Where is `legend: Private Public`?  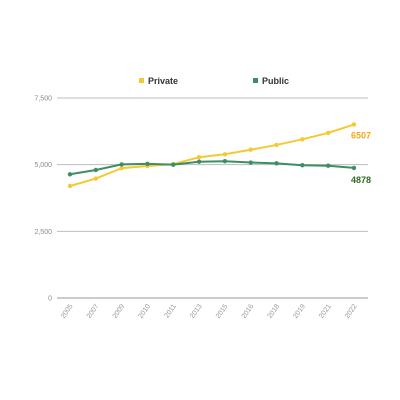
legend: Private Public is located at coordinates (214, 81).